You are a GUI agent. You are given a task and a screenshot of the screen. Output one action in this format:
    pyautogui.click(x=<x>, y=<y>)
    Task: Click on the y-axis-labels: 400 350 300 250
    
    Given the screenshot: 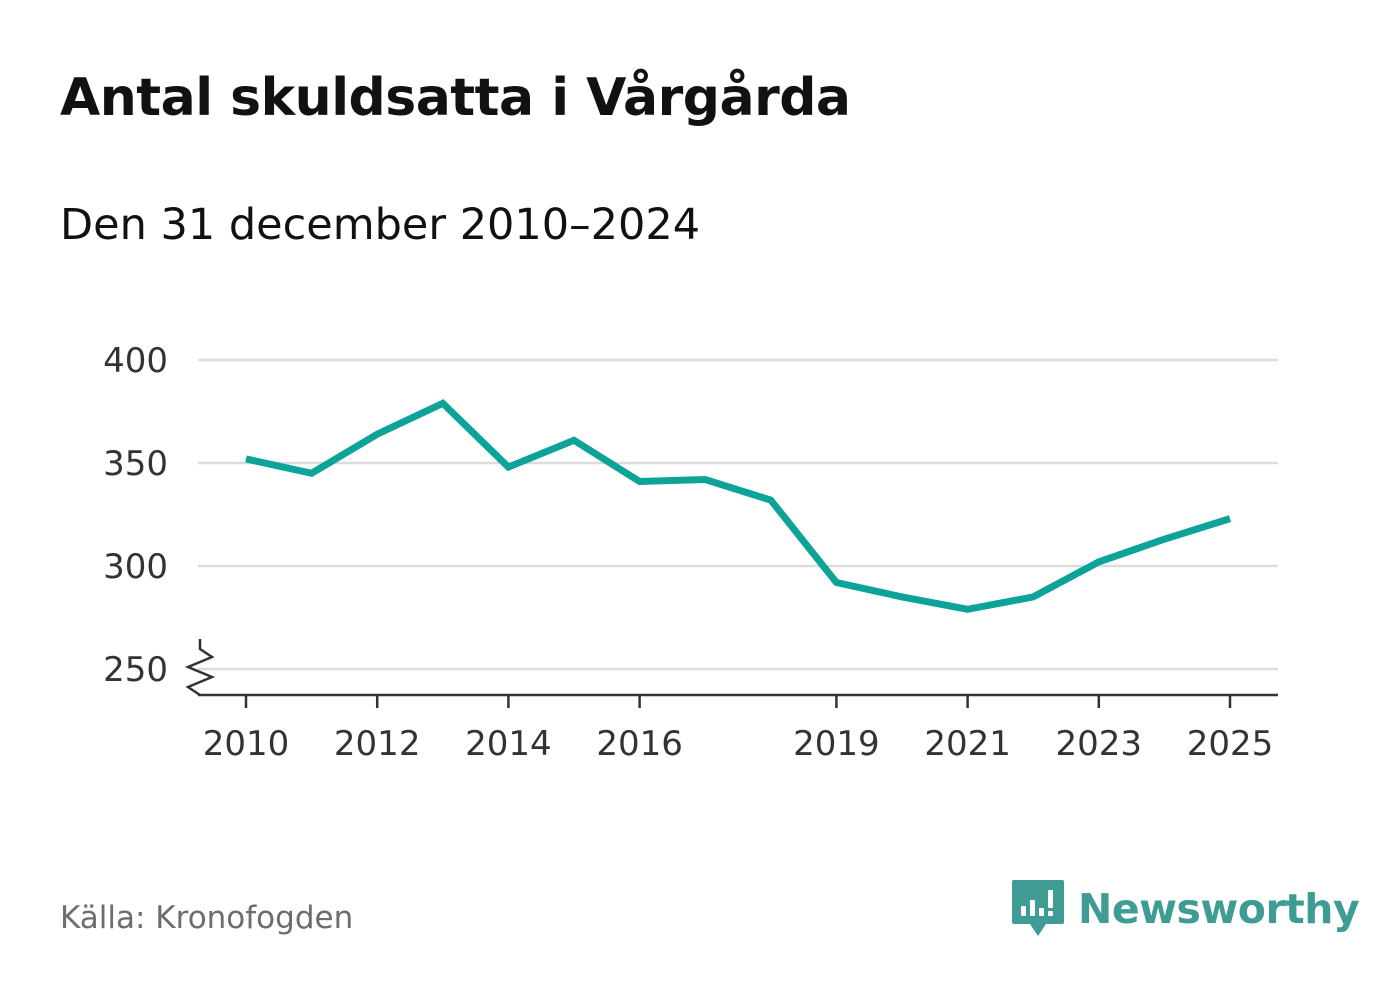 What is the action you would take?
    pyautogui.click(x=135, y=515)
    